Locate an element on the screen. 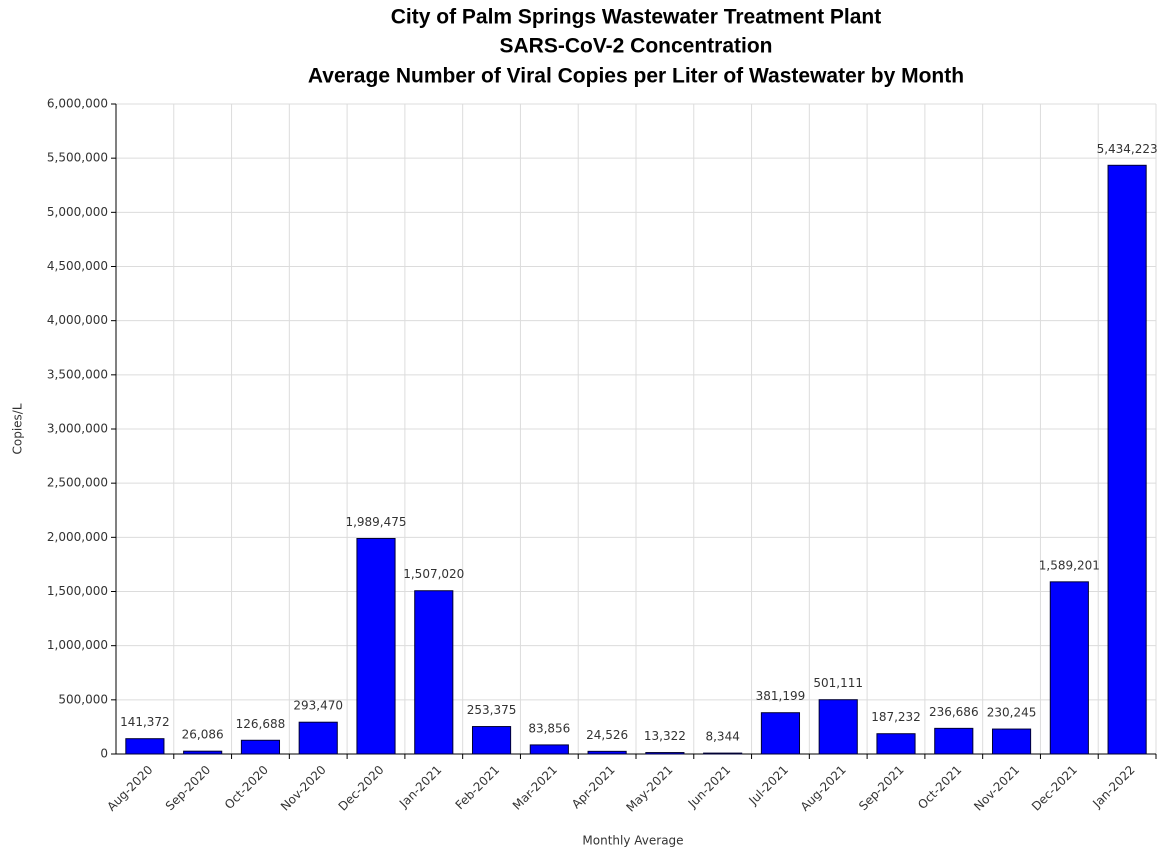  y-axis-label: Copies/L is located at coordinates (18, 428).